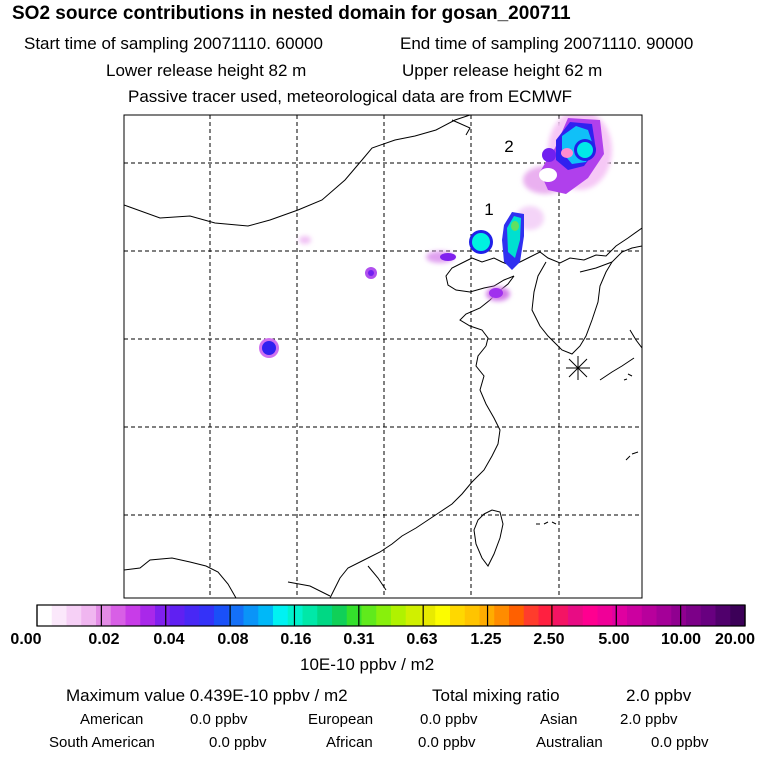 The width and height of the screenshot is (768, 768). What do you see at coordinates (578, 368) in the screenshot?
I see `asterisk-icon` at bounding box center [578, 368].